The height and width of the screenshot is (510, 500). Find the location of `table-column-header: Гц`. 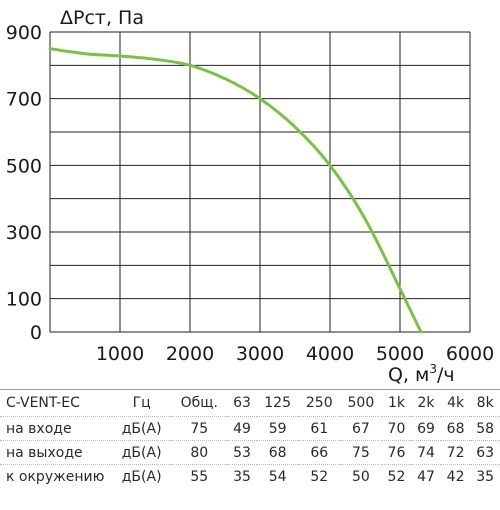

table-column-header: Гц is located at coordinates (141, 403).